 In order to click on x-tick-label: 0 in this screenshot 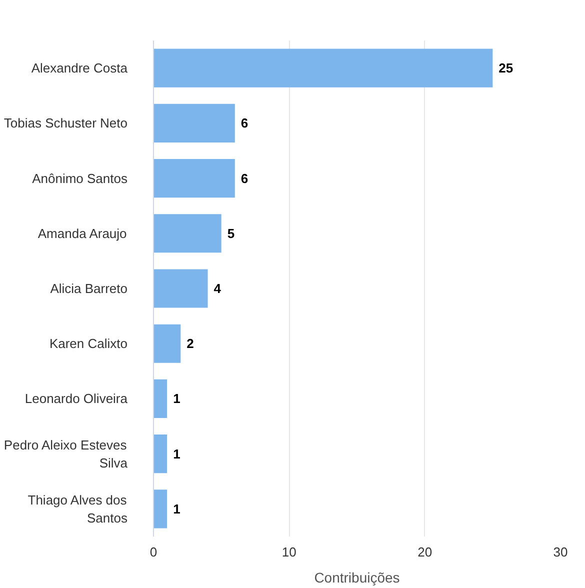, I will do `click(154, 552)`.